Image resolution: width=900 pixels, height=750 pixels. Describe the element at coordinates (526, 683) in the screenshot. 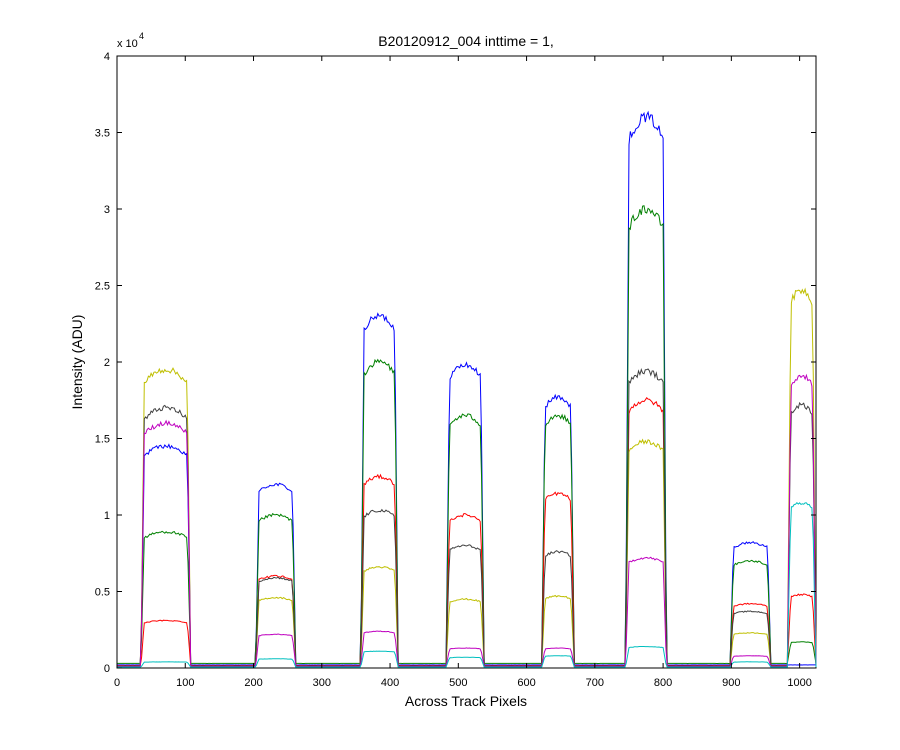

I see `x-tick-label: 600` at that location.